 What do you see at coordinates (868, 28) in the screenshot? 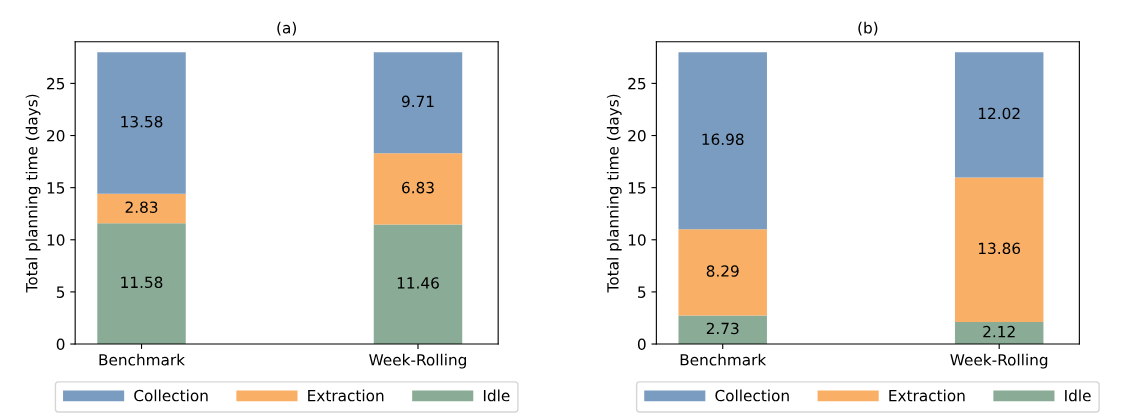
I see `chart-title: (b)` at bounding box center [868, 28].